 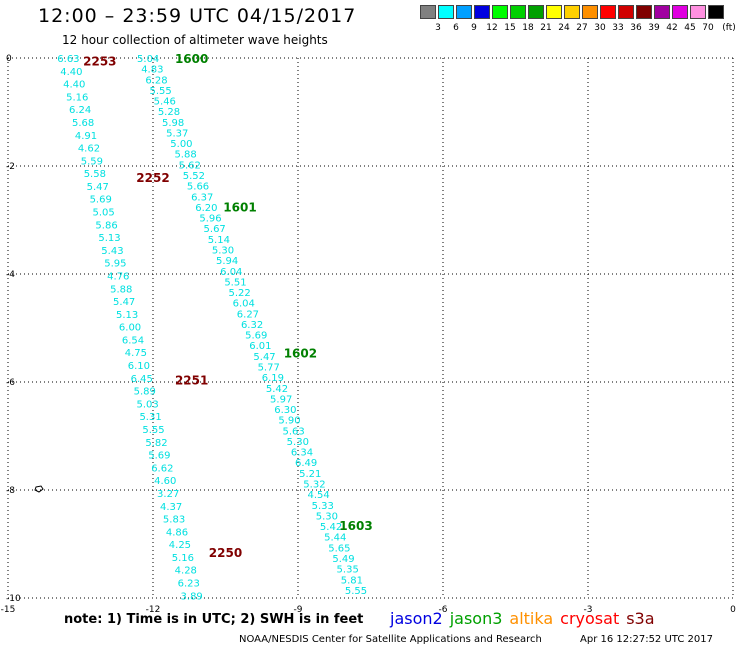 I want to click on swh-value-label: 4.54, so click(x=318, y=495).